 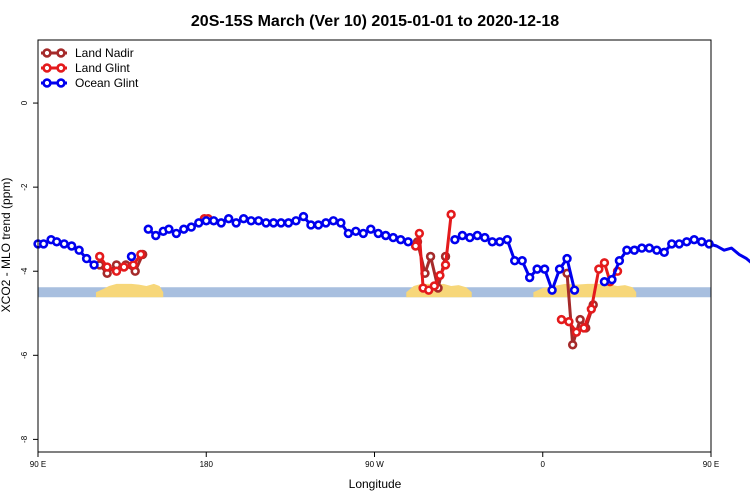 I want to click on y-axis-title: XCO2 - MLO trend (ppm), so click(x=6, y=245).